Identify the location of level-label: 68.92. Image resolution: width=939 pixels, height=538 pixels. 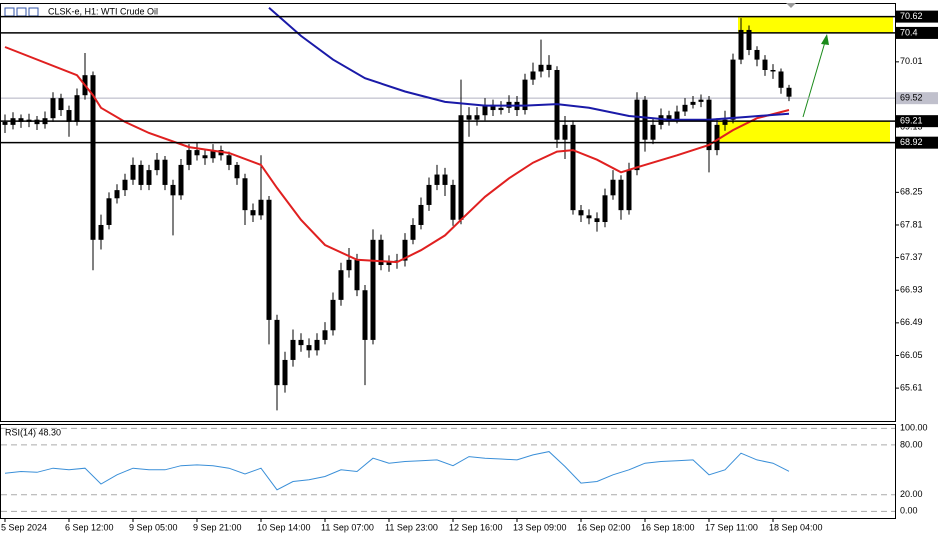
(911, 142).